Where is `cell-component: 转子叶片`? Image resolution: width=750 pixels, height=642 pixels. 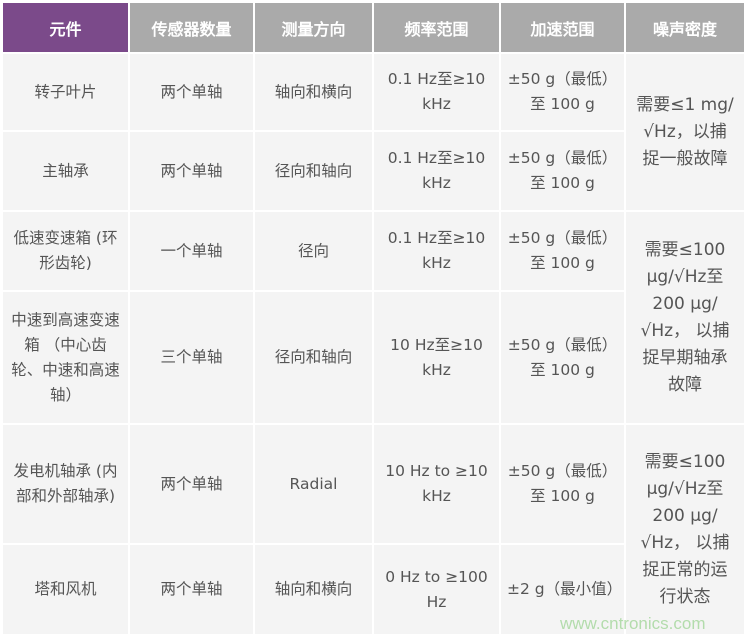 cell-component: 转子叶片 is located at coordinates (65, 92).